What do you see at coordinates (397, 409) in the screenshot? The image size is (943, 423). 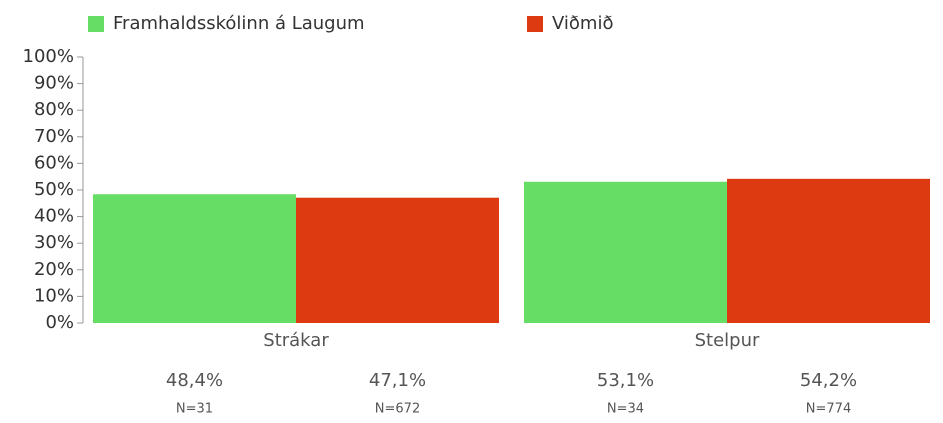 I see `n-label: N=672` at bounding box center [397, 409].